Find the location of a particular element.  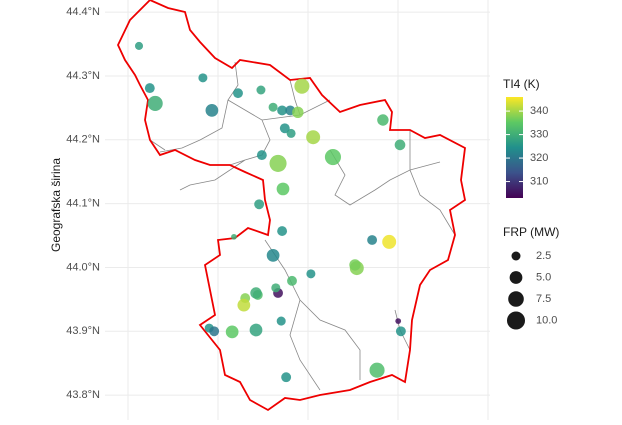

colorbar-label: 310 is located at coordinates (539, 181).